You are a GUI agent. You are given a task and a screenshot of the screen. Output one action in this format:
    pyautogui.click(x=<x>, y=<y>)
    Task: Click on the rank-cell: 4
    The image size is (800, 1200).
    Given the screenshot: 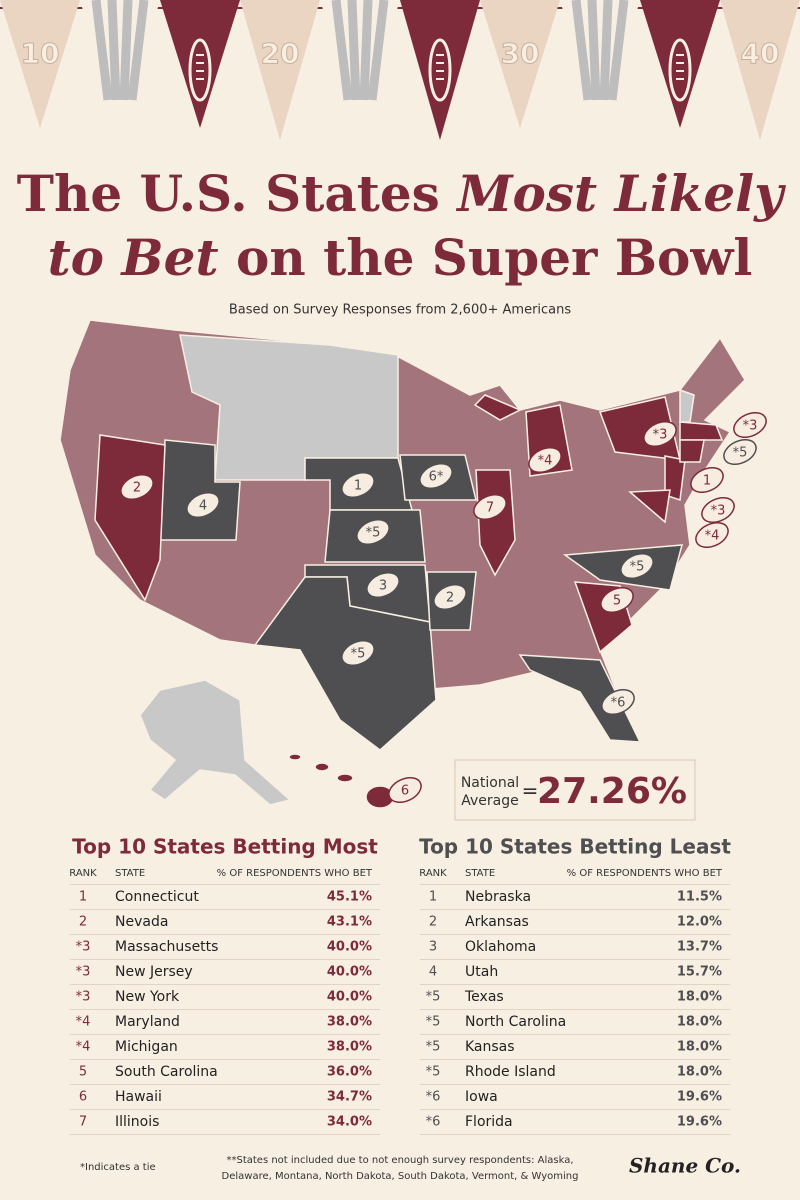 What is the action you would take?
    pyautogui.click(x=433, y=972)
    